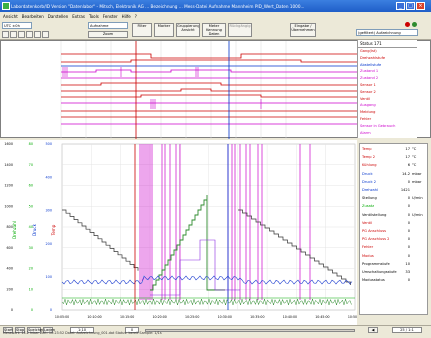 The height and width of the screenshot is (338, 431). I want to click on status-row: Meldung1, so click(367, 113).